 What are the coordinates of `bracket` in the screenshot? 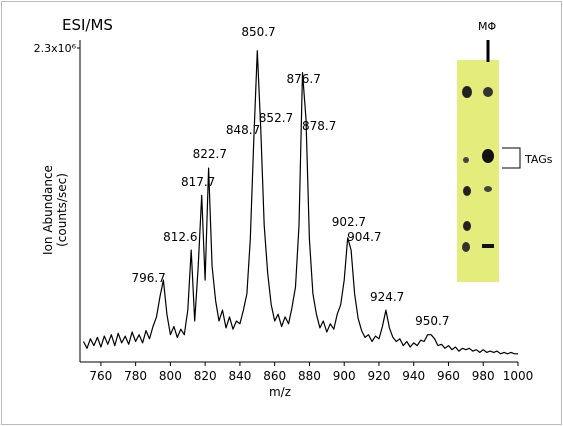 It's located at (511, 158).